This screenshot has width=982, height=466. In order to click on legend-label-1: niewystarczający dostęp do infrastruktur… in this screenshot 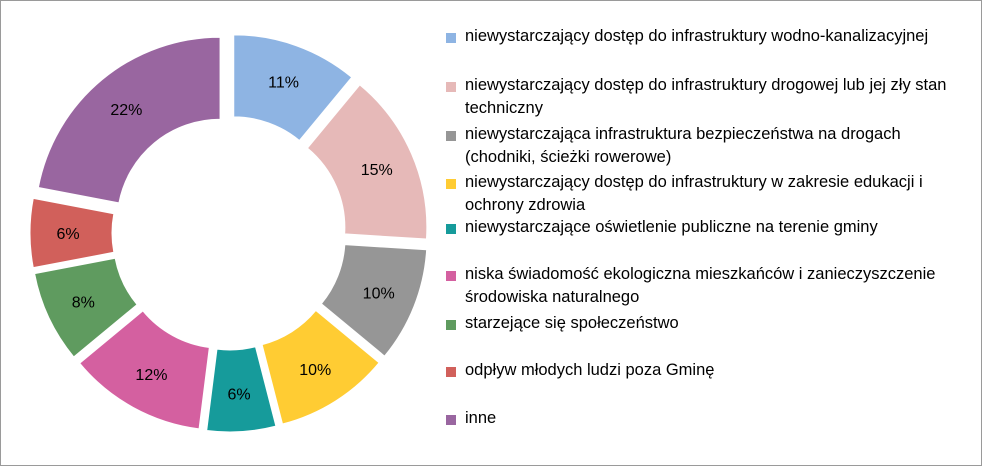, I will do `click(697, 36)`.